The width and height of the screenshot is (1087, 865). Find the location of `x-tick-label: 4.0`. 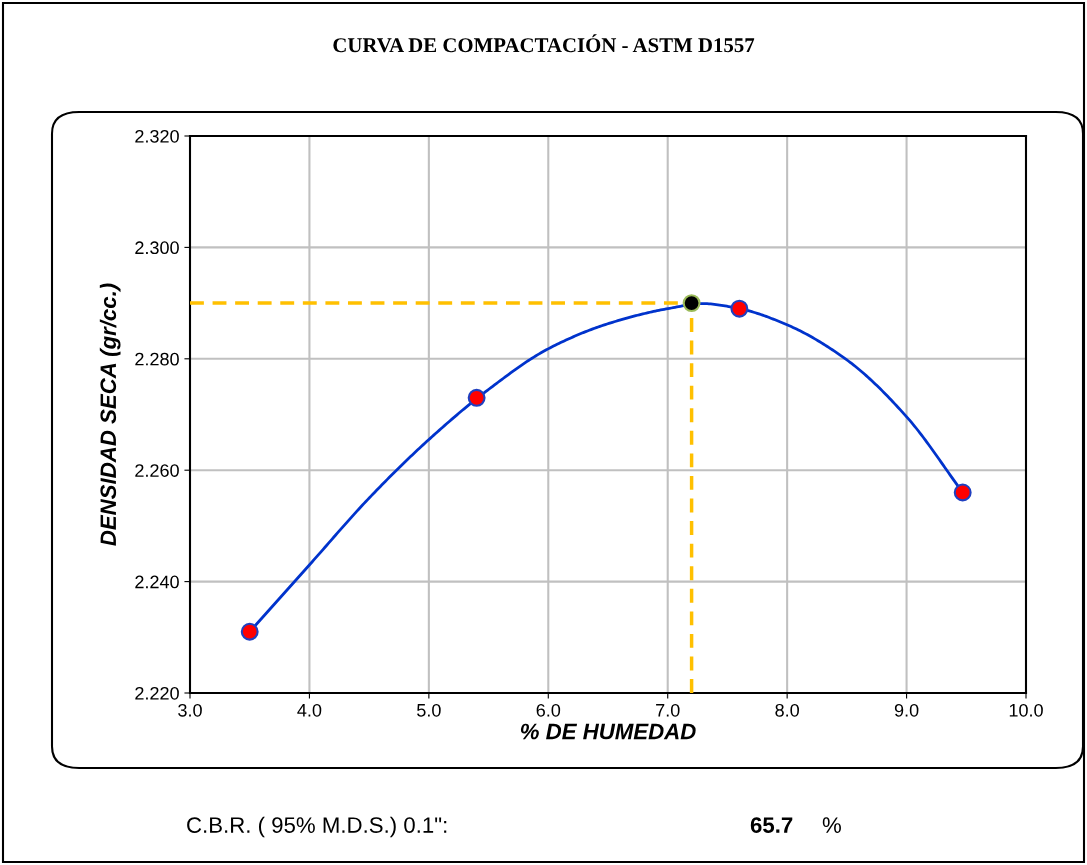

x-tick-label: 4.0 is located at coordinates (309, 710).